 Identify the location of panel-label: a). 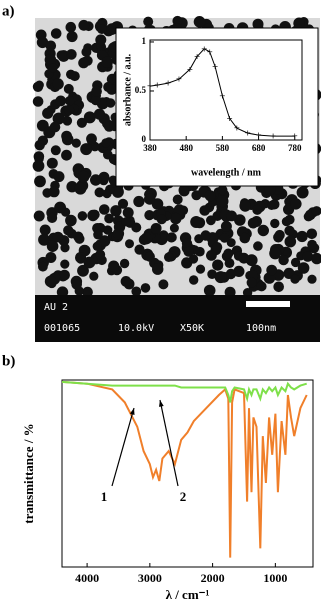
(8, 11).